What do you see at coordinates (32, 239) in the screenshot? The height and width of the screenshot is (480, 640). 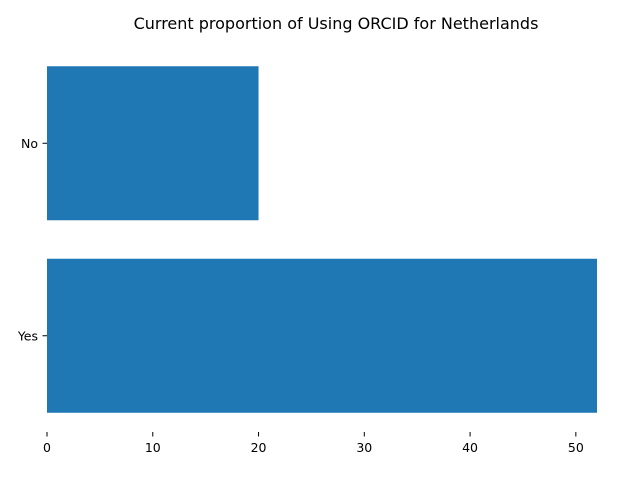 I see `y-axis: Yes No` at bounding box center [32, 239].